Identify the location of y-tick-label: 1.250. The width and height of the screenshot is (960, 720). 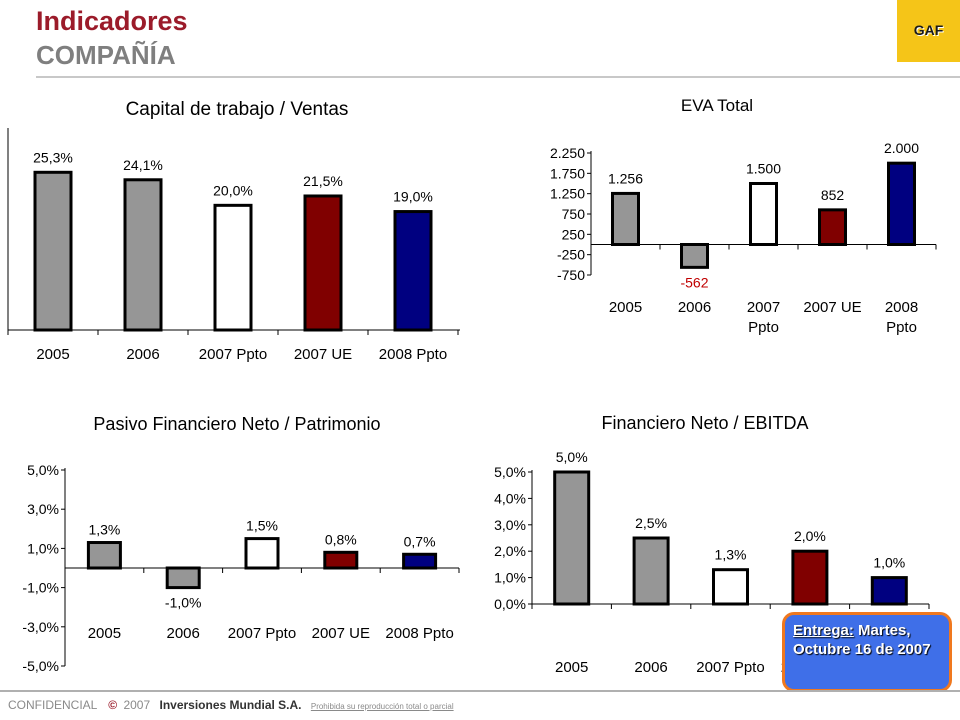
(567, 194).